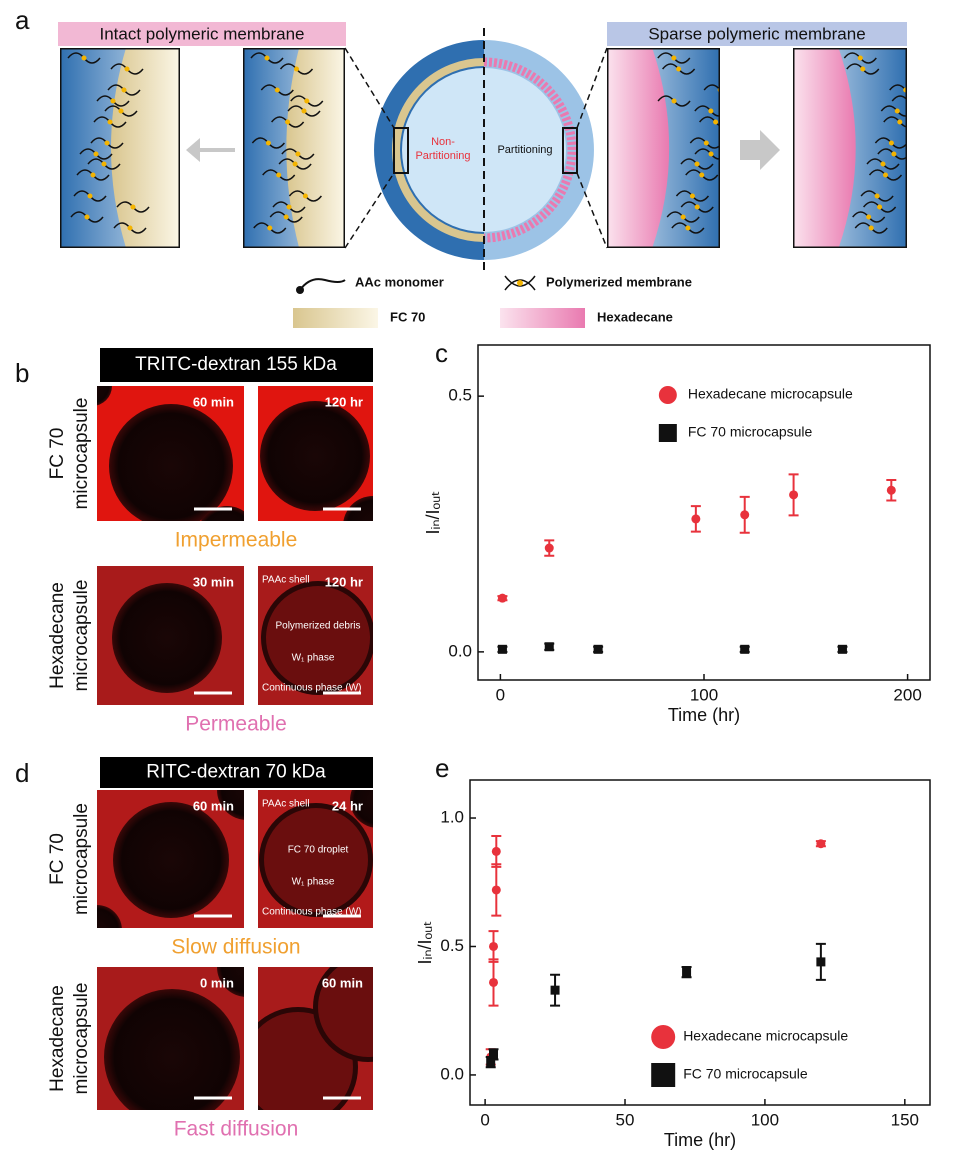  What do you see at coordinates (313, 882) in the screenshot?
I see `annotation: W₁ phase` at bounding box center [313, 882].